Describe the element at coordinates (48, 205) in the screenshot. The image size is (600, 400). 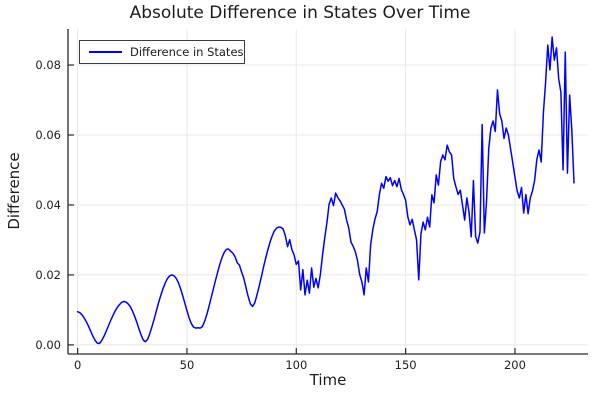
I see `y-tick-label: 0.04` at that location.